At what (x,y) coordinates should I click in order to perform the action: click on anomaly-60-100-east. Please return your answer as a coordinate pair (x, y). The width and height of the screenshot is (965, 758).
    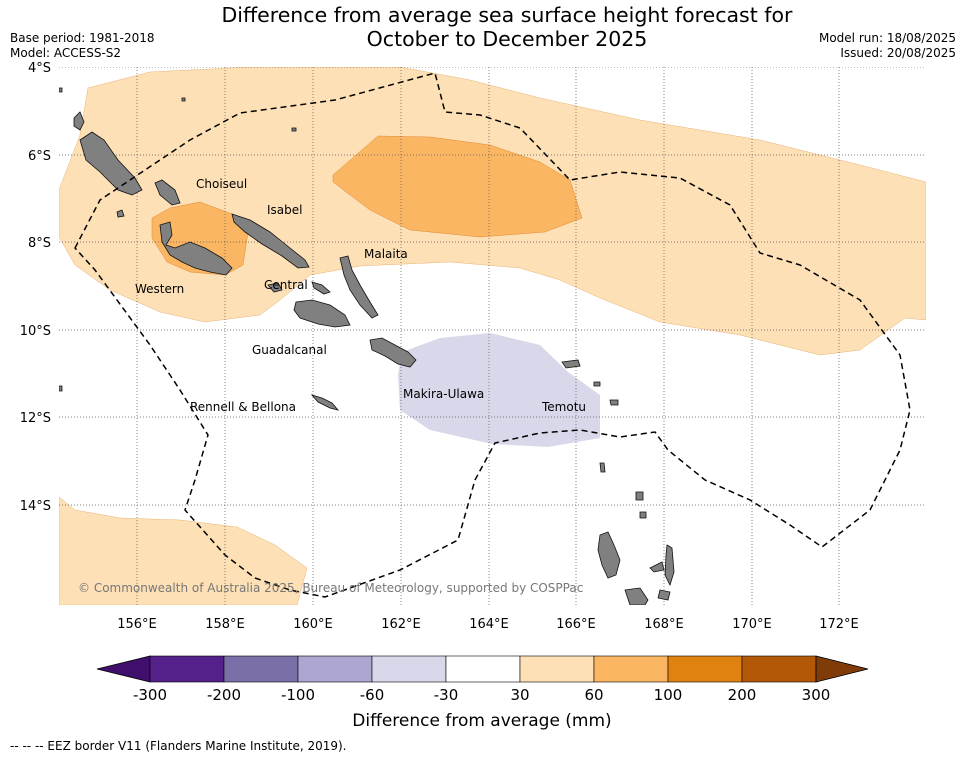
    Looking at the image, I should click on (457, 186).